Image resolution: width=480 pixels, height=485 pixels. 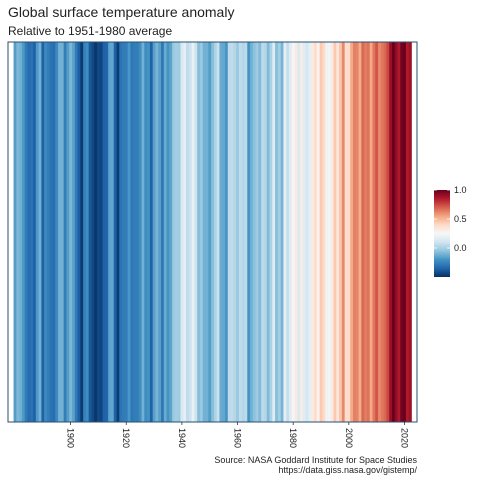 I want to click on stripe-1976, so click(x=282, y=232).